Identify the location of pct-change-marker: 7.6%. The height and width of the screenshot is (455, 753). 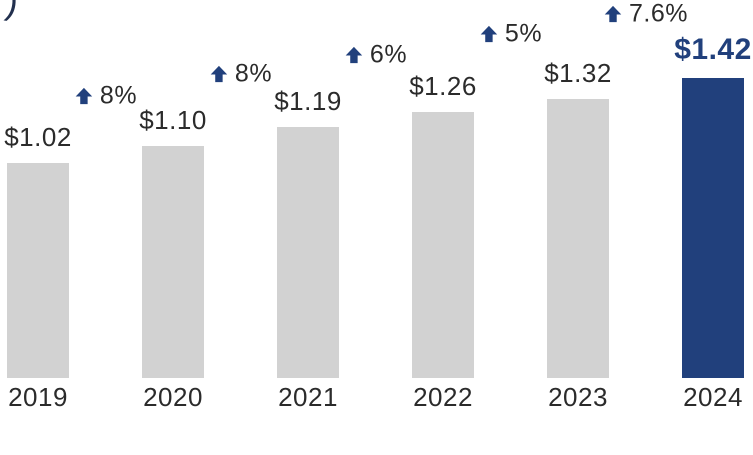
(645, 14).